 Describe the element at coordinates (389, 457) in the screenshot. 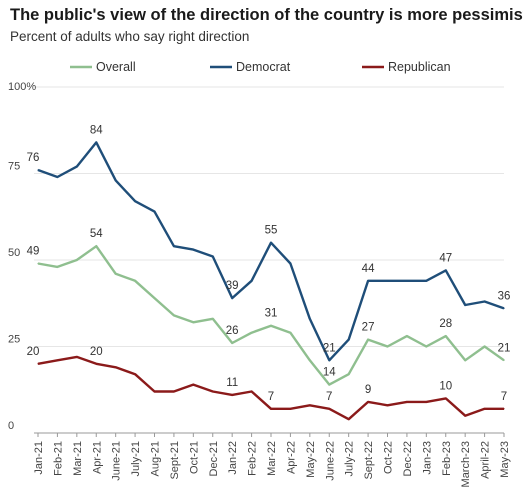

I see `x-tick-label: Oct-22` at that location.